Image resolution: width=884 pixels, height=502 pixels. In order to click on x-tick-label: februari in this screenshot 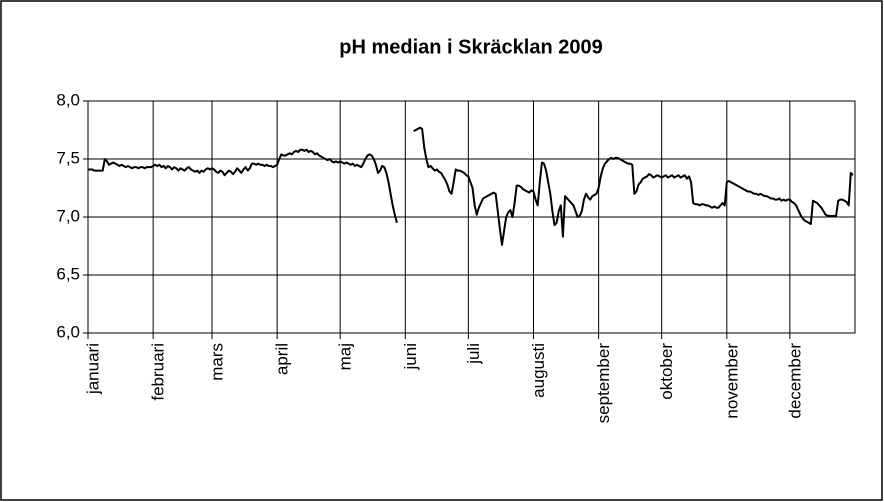, I will do `click(158, 372)`.